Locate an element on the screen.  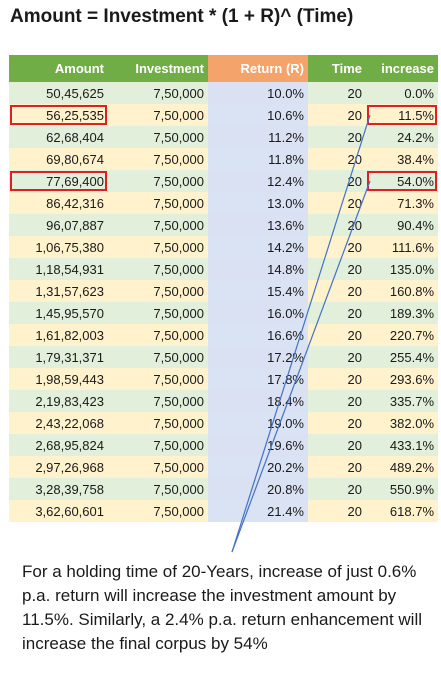
header-return: Return (R) is located at coordinates (258, 68).